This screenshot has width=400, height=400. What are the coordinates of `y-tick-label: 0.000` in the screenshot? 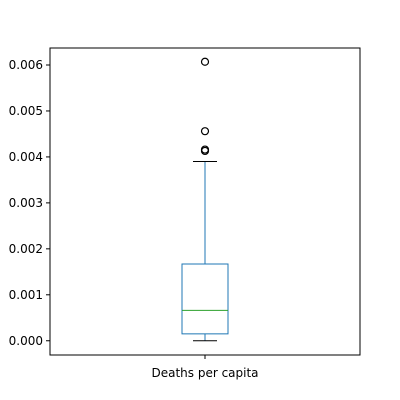 It's located at (26, 341).